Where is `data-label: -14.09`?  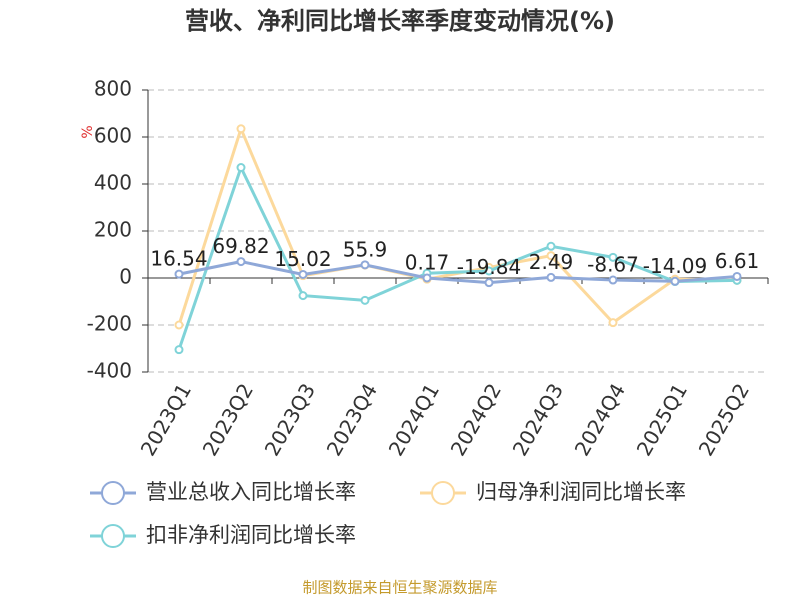 data-label: -14.09 is located at coordinates (675, 266).